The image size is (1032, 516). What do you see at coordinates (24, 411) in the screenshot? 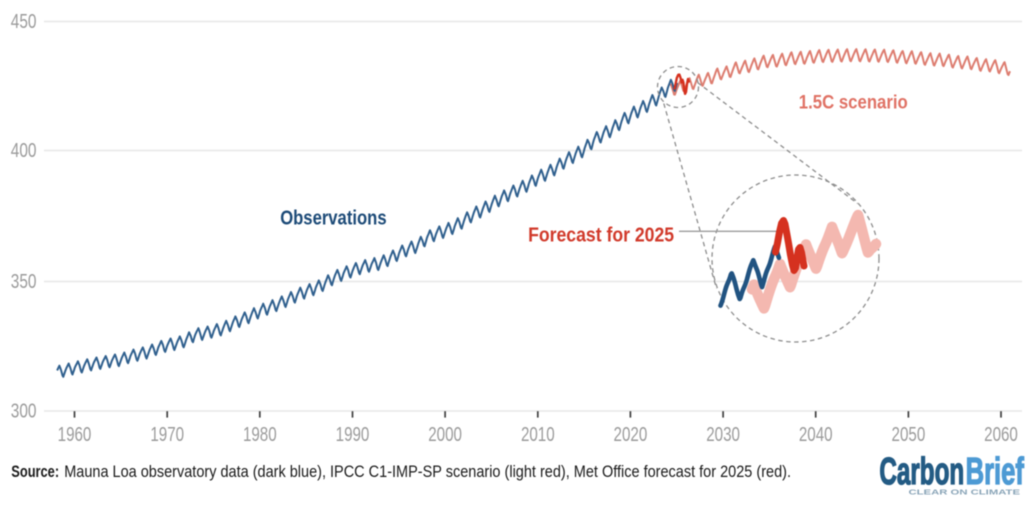
I see `svg-text: 300` at bounding box center [24, 411].